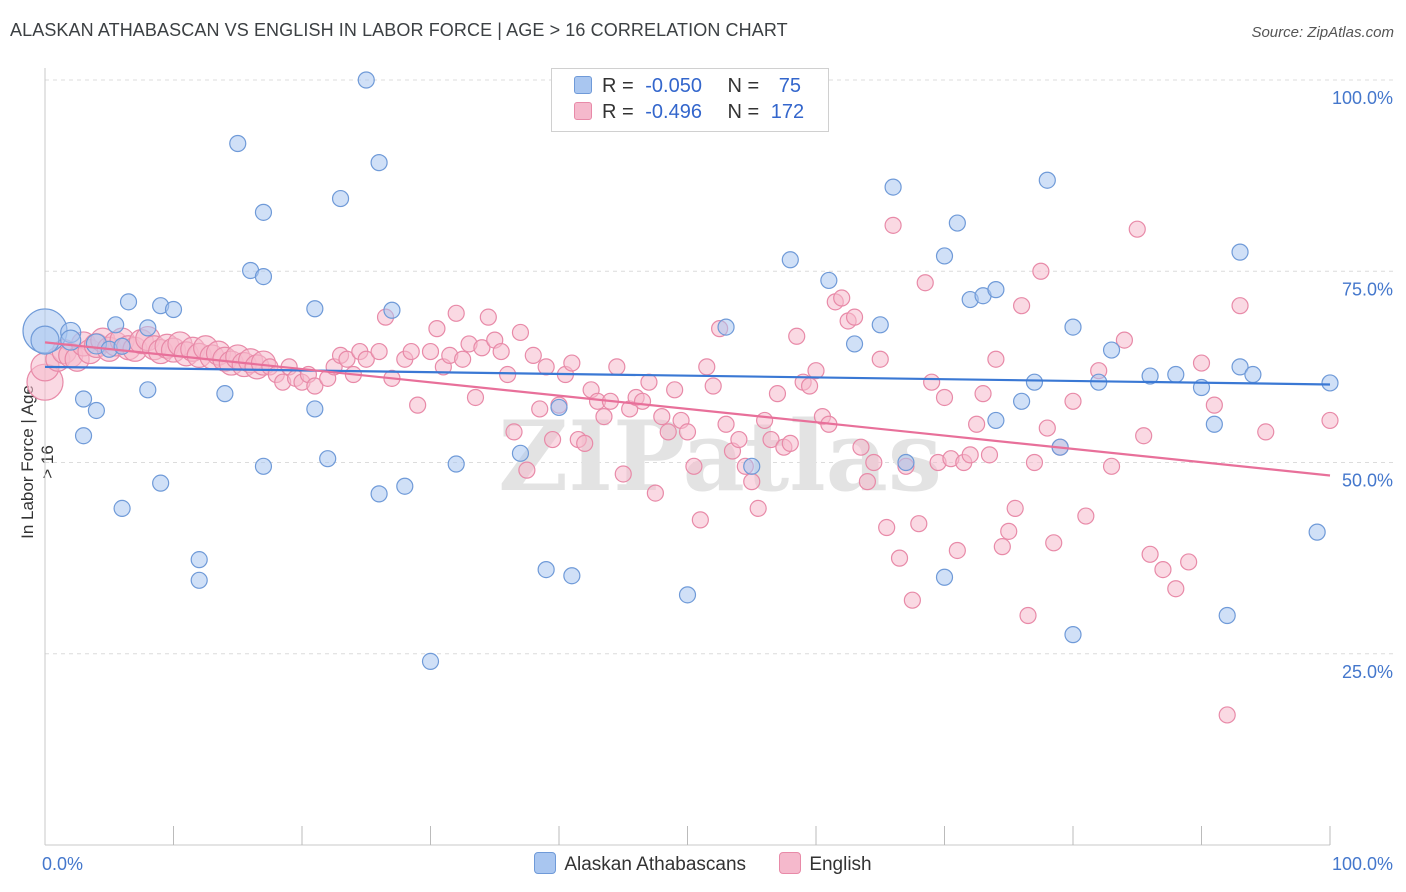 The height and width of the screenshot is (892, 1406). I want to click on y-tick-label: 100.0%, so click(1362, 98).